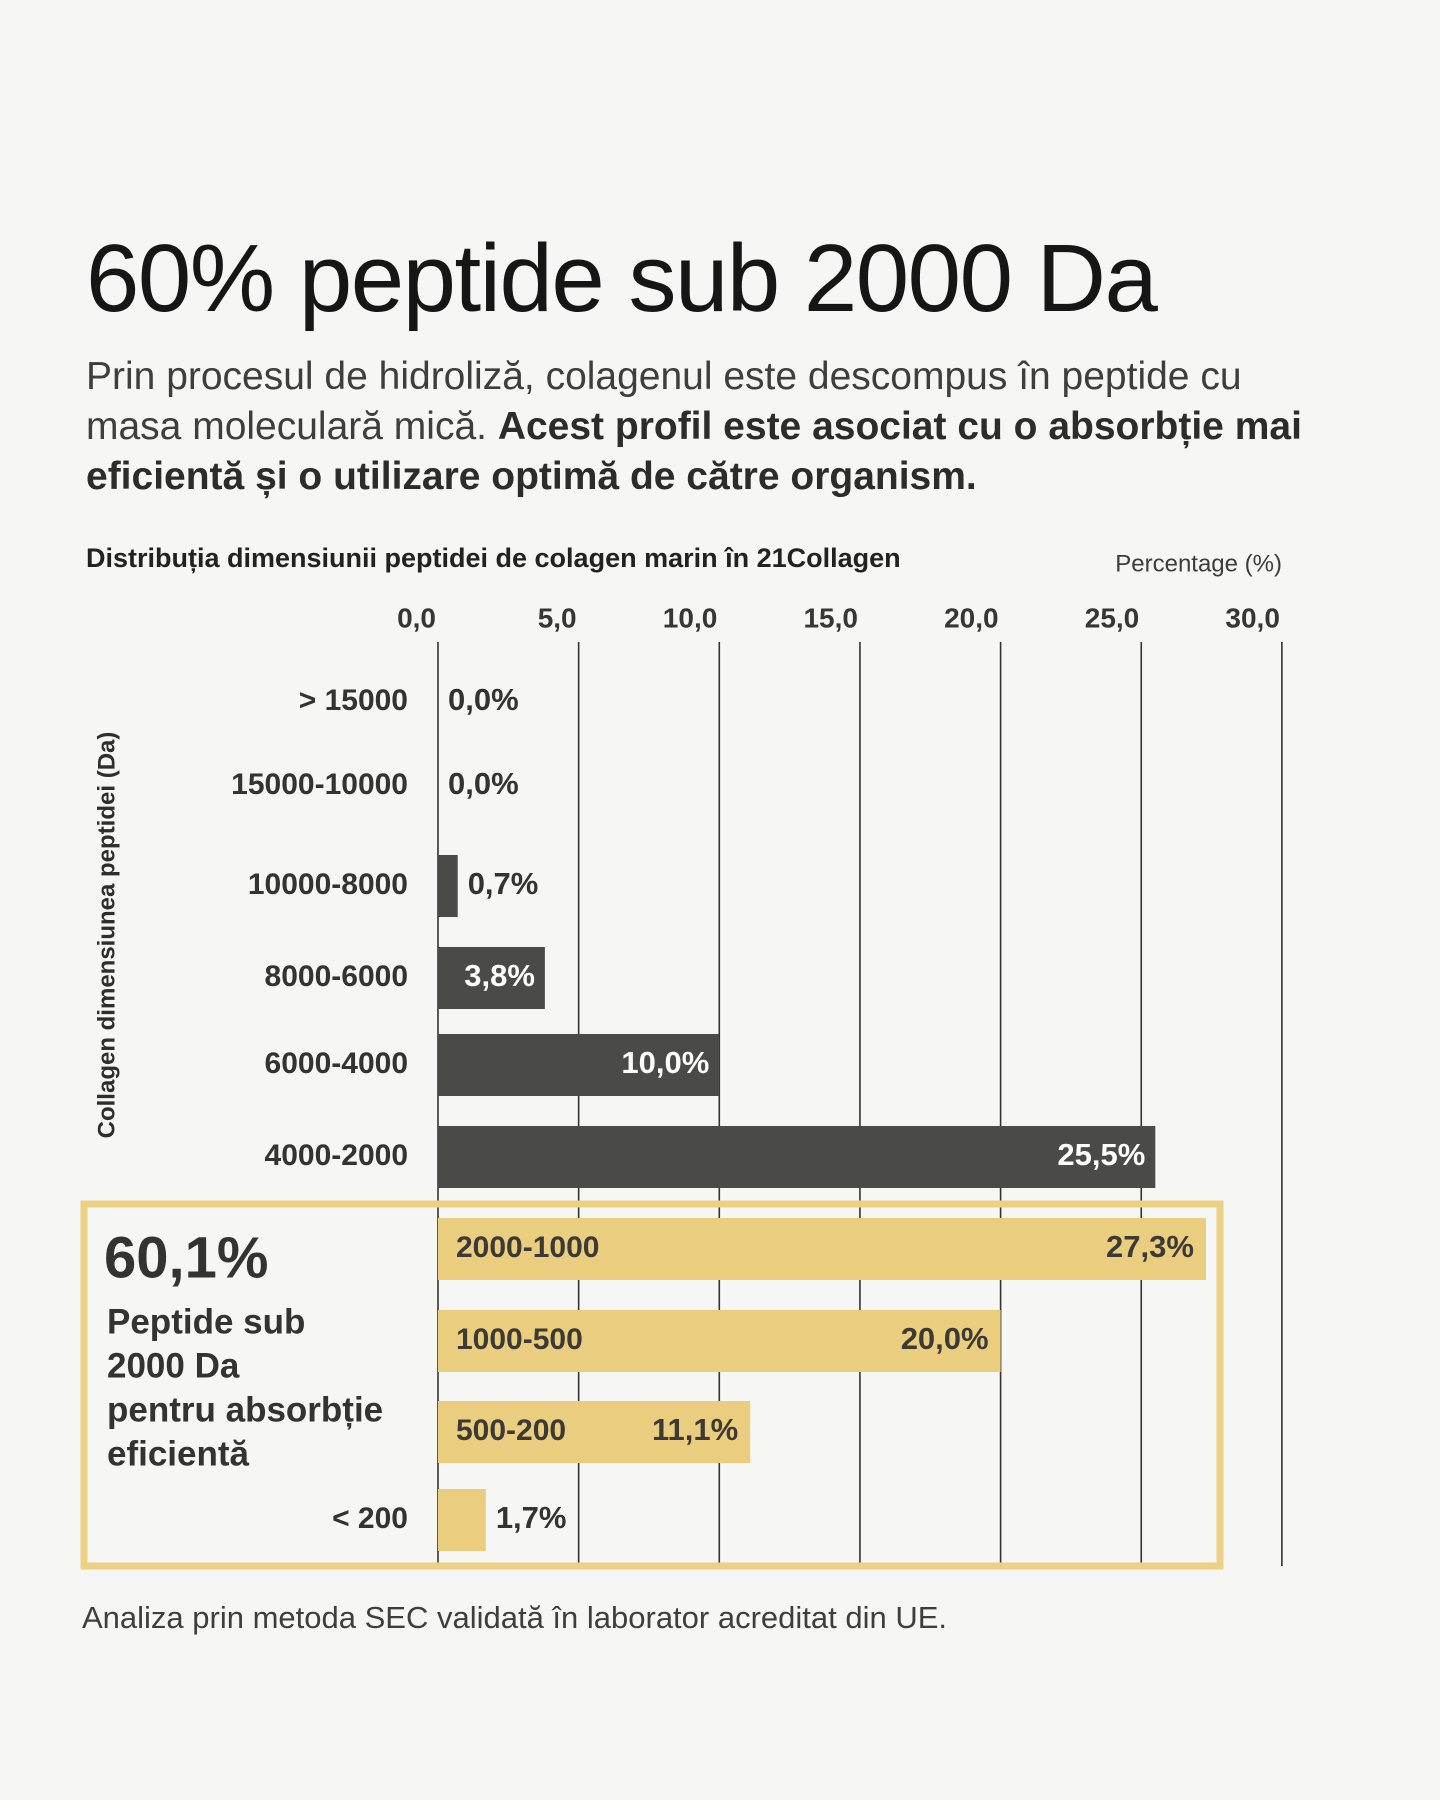  What do you see at coordinates (328, 884) in the screenshot?
I see `category-label: 10000-8000` at bounding box center [328, 884].